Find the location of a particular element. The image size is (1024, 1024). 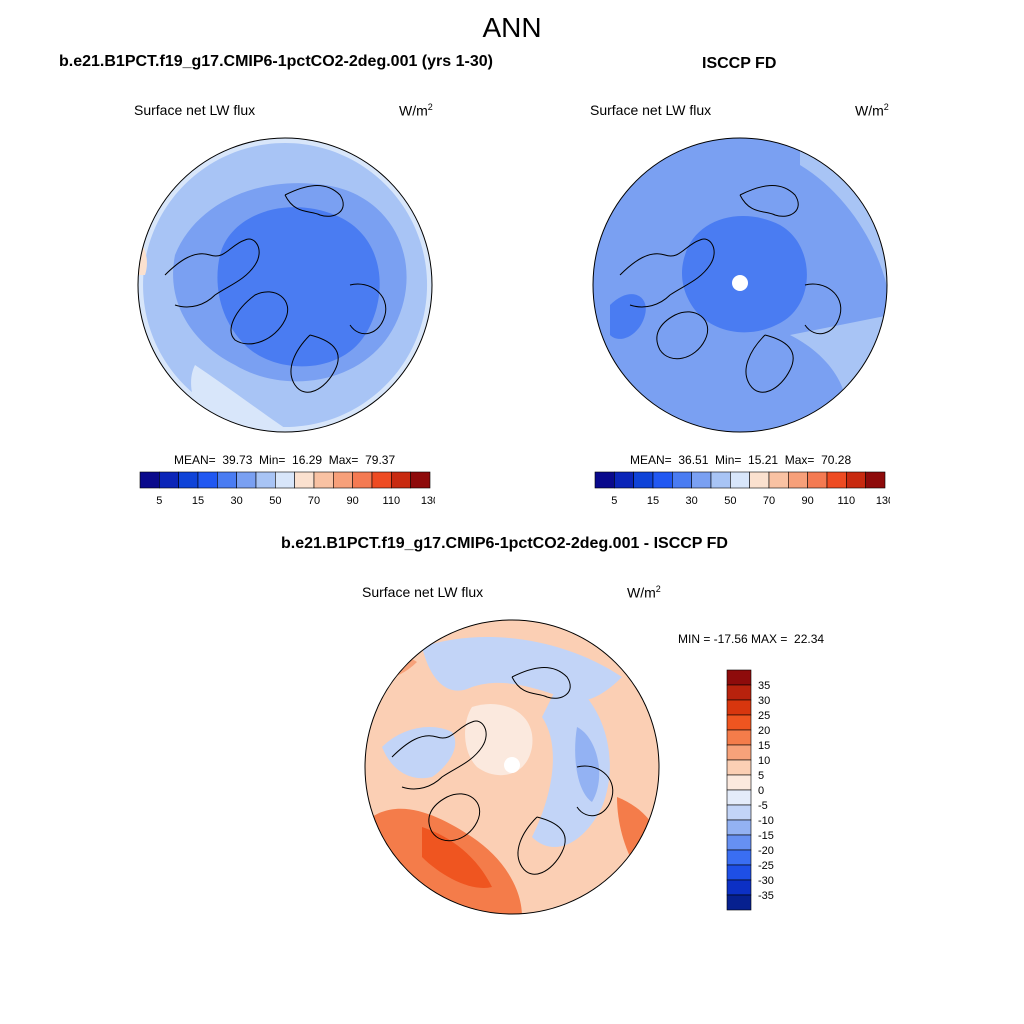

colorbar-3-tick-label: 15 is located at coordinates (764, 746).